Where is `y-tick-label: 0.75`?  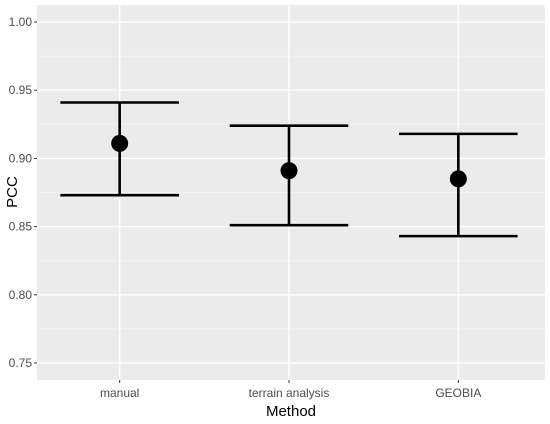 y-tick-label: 0.75 is located at coordinates (21, 363).